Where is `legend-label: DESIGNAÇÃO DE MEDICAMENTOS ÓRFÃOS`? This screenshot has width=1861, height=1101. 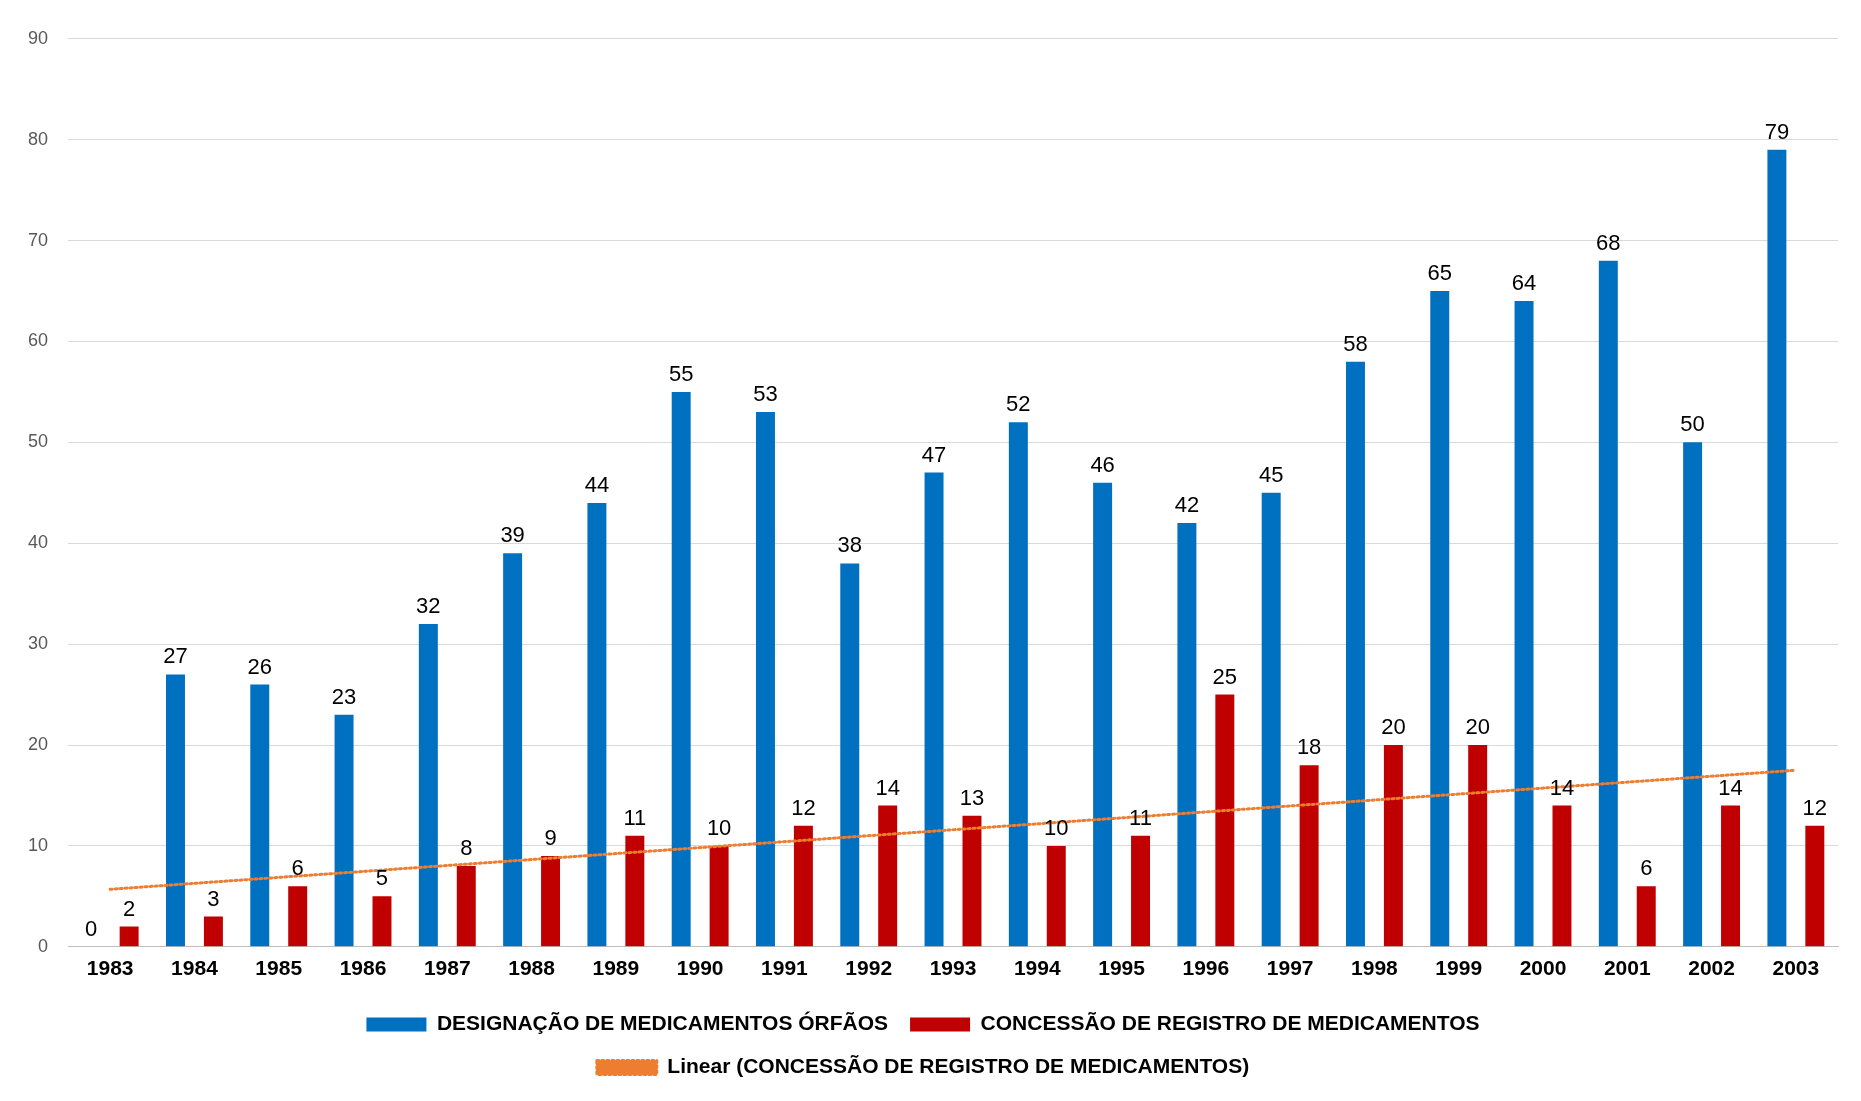 legend-label: DESIGNAÇÃO DE MEDICAMENTOS ÓRFÃOS is located at coordinates (662, 1023).